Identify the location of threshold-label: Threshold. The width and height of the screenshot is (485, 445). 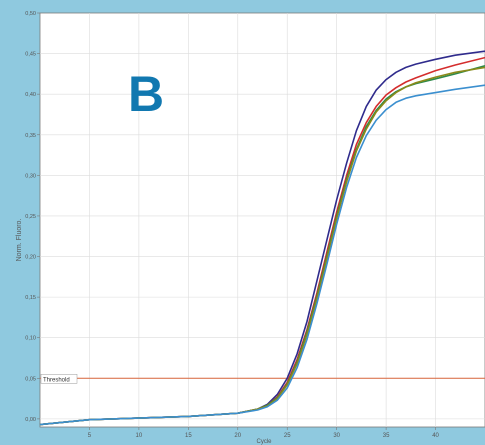
(56, 380).